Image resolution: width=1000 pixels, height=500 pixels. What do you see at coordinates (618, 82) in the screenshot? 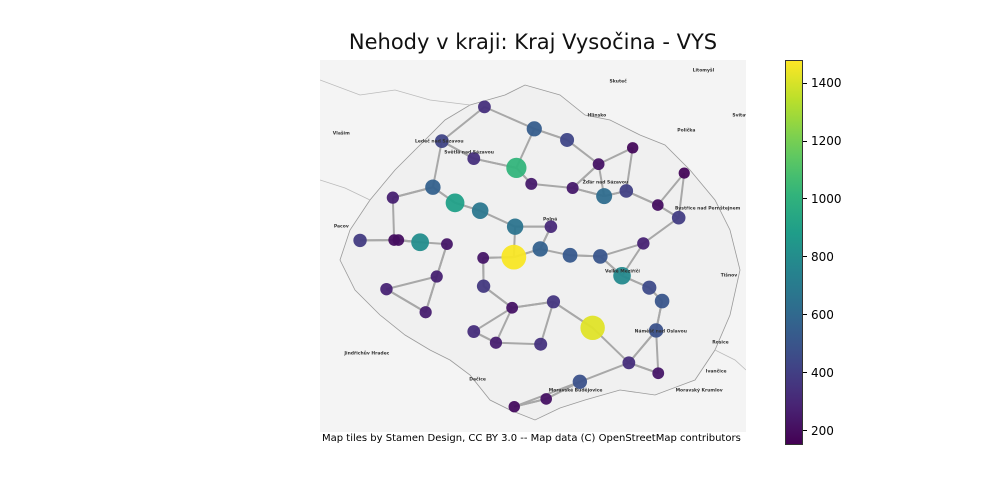
I see `place-label: Skuteč` at bounding box center [618, 82].